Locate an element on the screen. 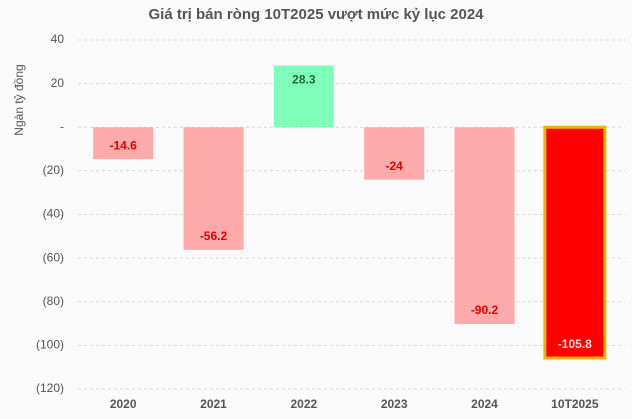 The width and height of the screenshot is (632, 419). y-tick-label: (20) is located at coordinates (53, 170).